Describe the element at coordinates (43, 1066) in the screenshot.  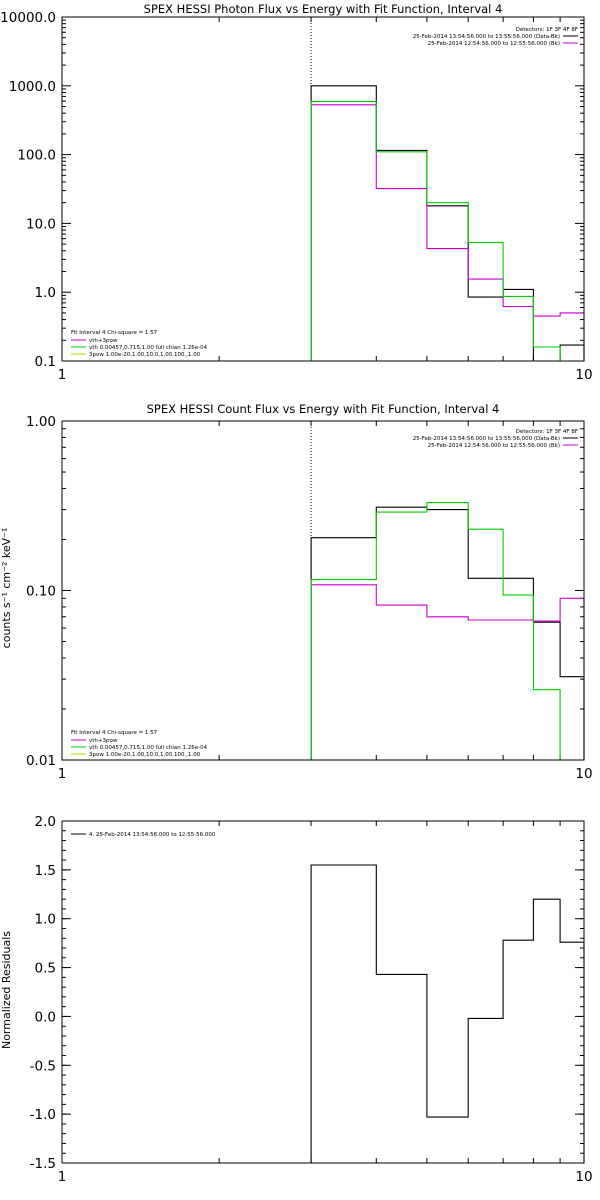
I see `y-tick-label: -0.5` at that location.